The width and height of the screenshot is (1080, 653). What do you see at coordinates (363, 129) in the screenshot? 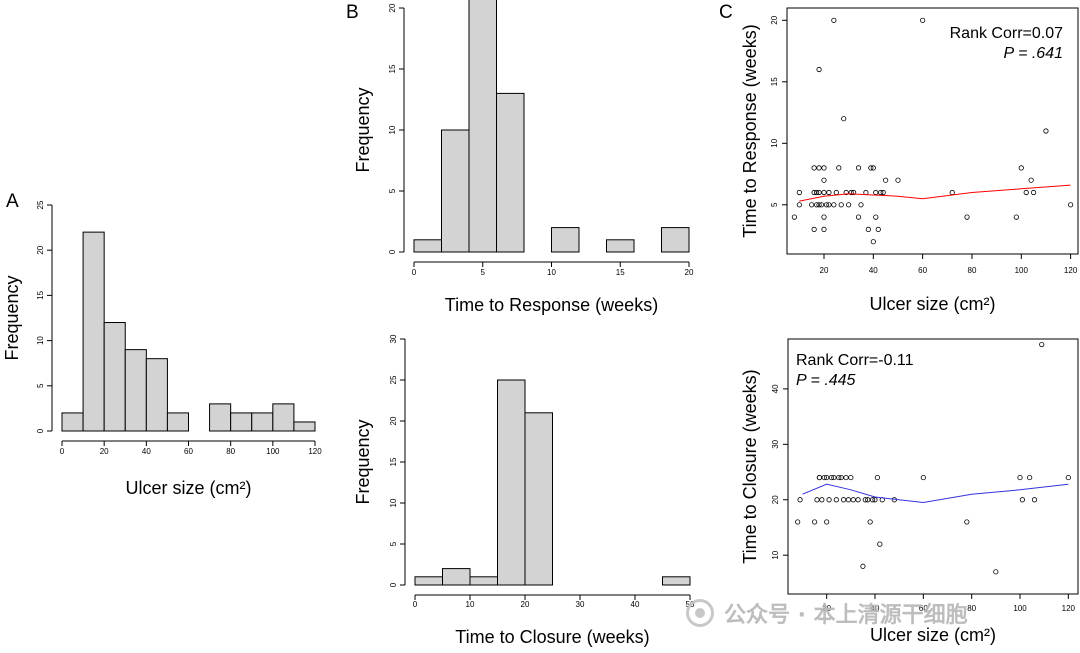
I see `y-axis-label: Frequency` at bounding box center [363, 129].